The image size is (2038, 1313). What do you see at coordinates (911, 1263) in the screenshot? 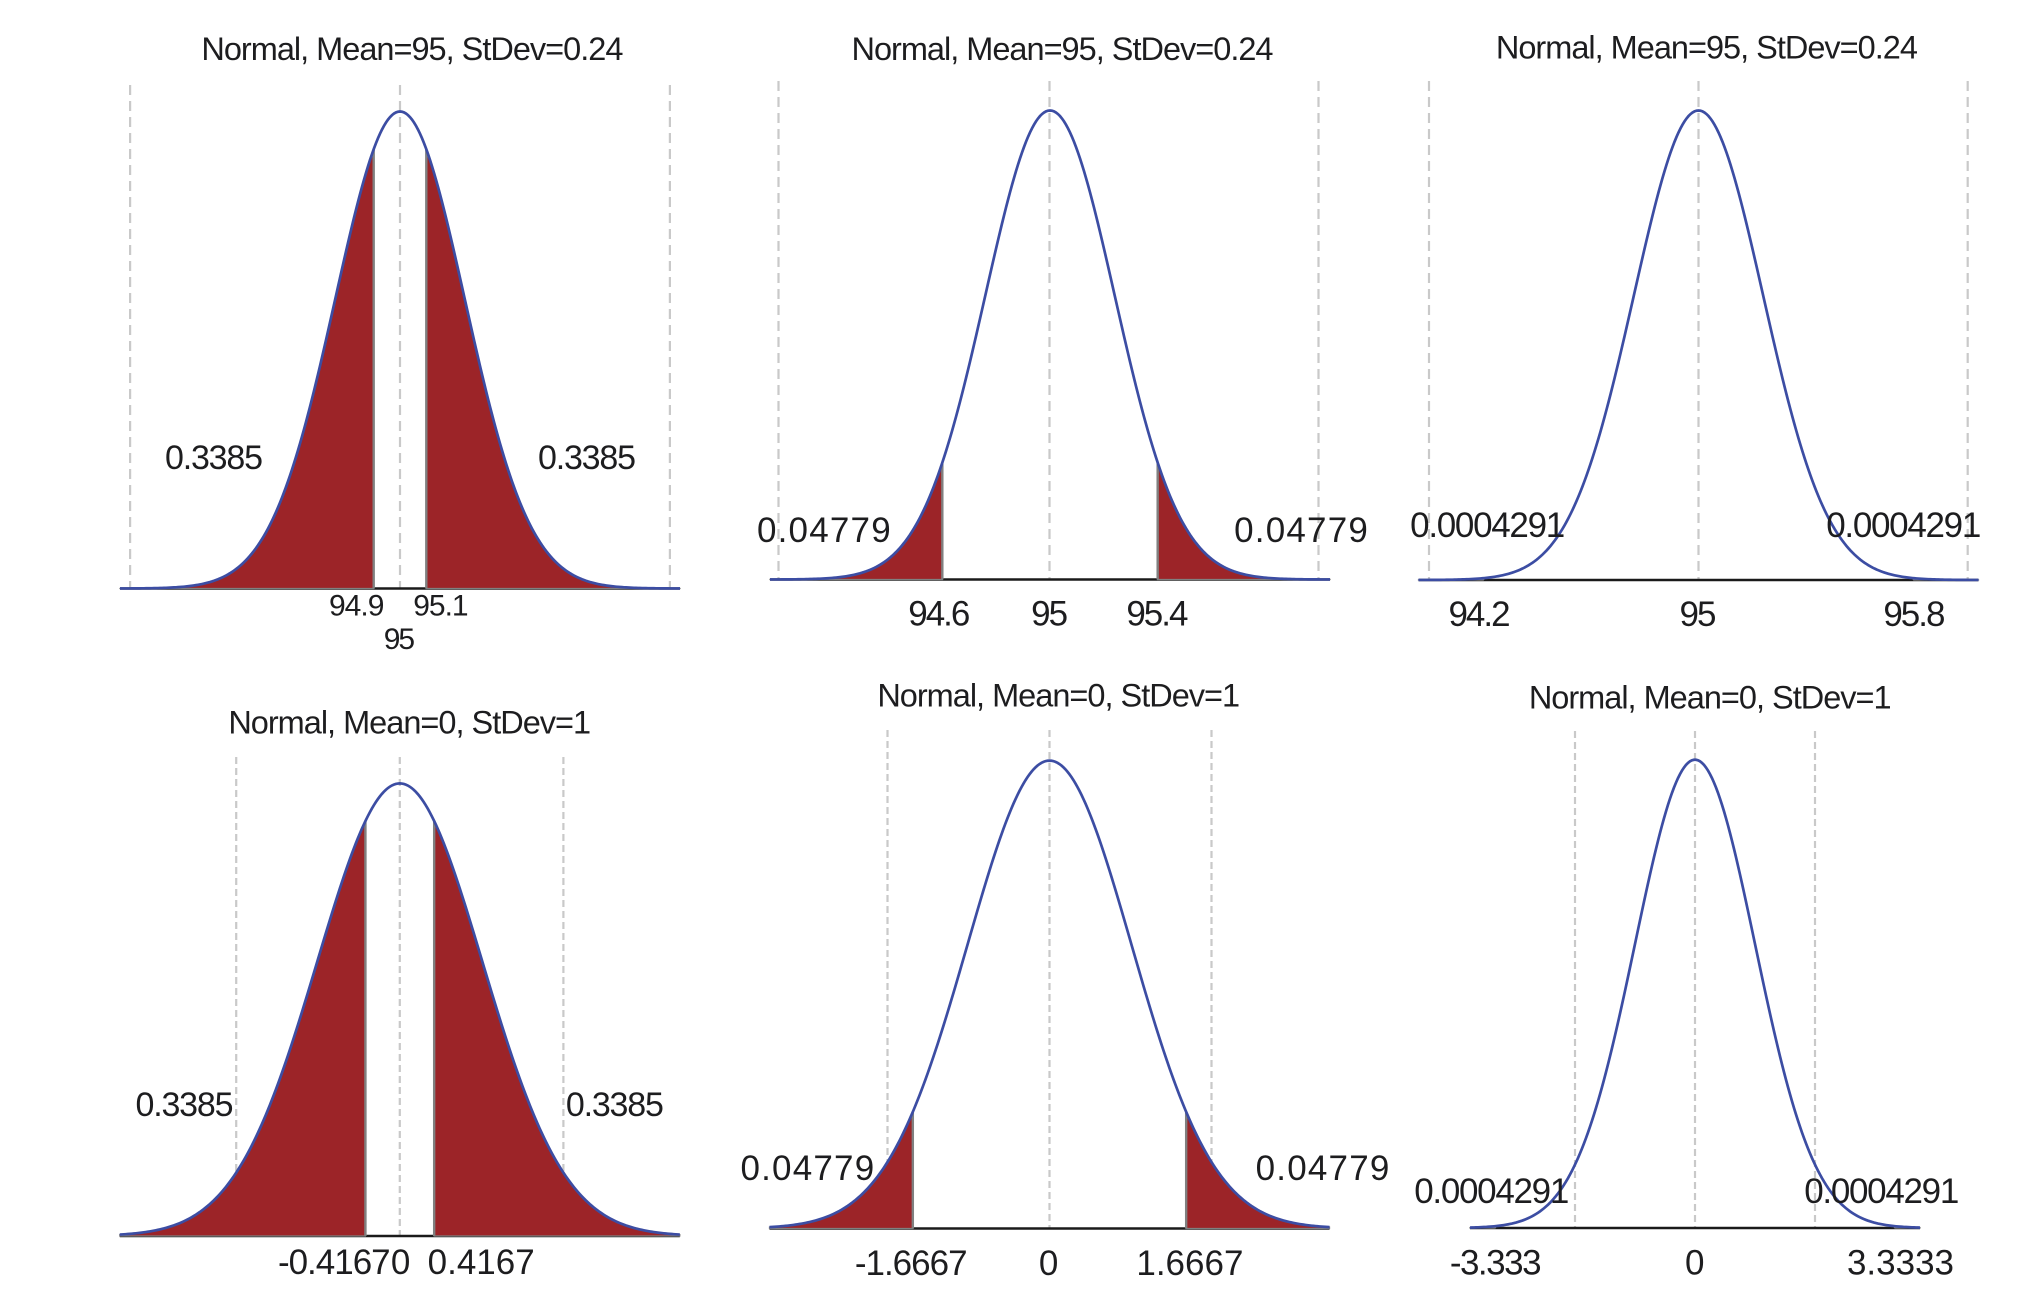
I see `svg-text: -1.6667` at bounding box center [911, 1263].